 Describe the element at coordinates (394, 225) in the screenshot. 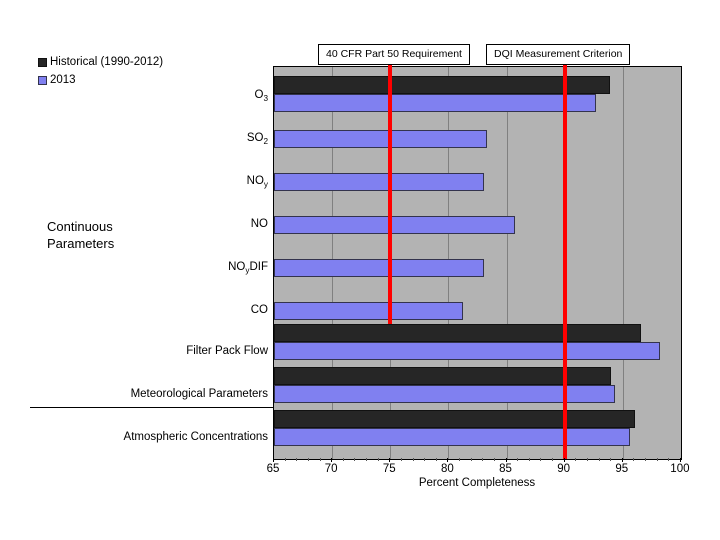

I see `bar-2013-no` at that location.